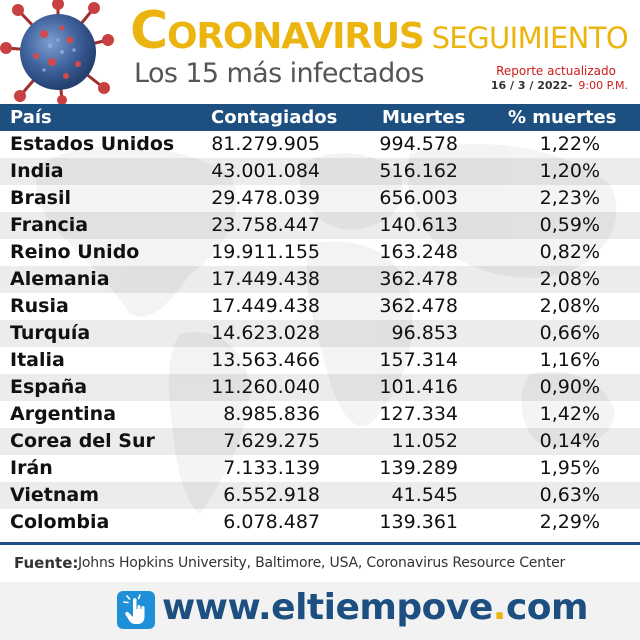  I want to click on cell-cases: 19.911.155, so click(265, 252).